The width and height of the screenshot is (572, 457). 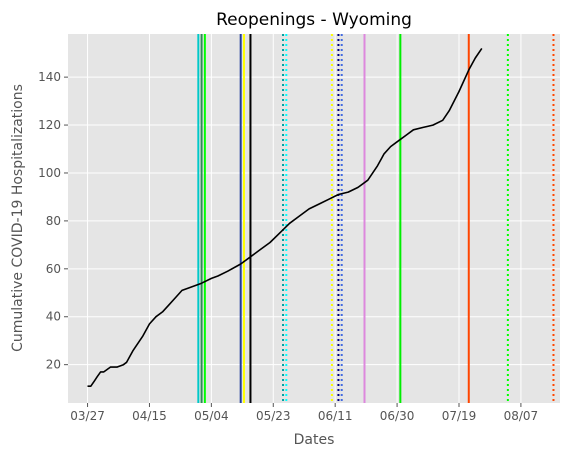 What do you see at coordinates (87, 416) in the screenshot?
I see `x-tick-label: 03/27` at bounding box center [87, 416].